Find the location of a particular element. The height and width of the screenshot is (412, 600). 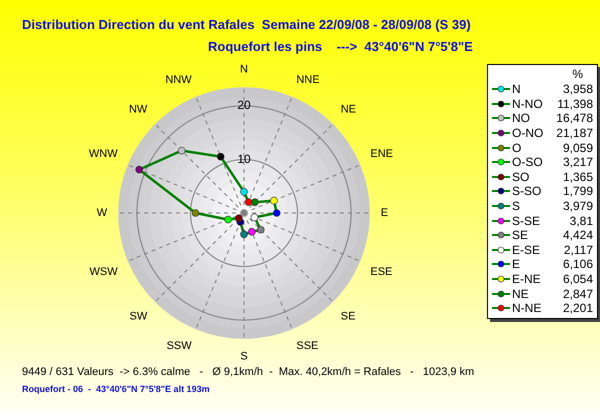

category-label: E is located at coordinates (516, 264).